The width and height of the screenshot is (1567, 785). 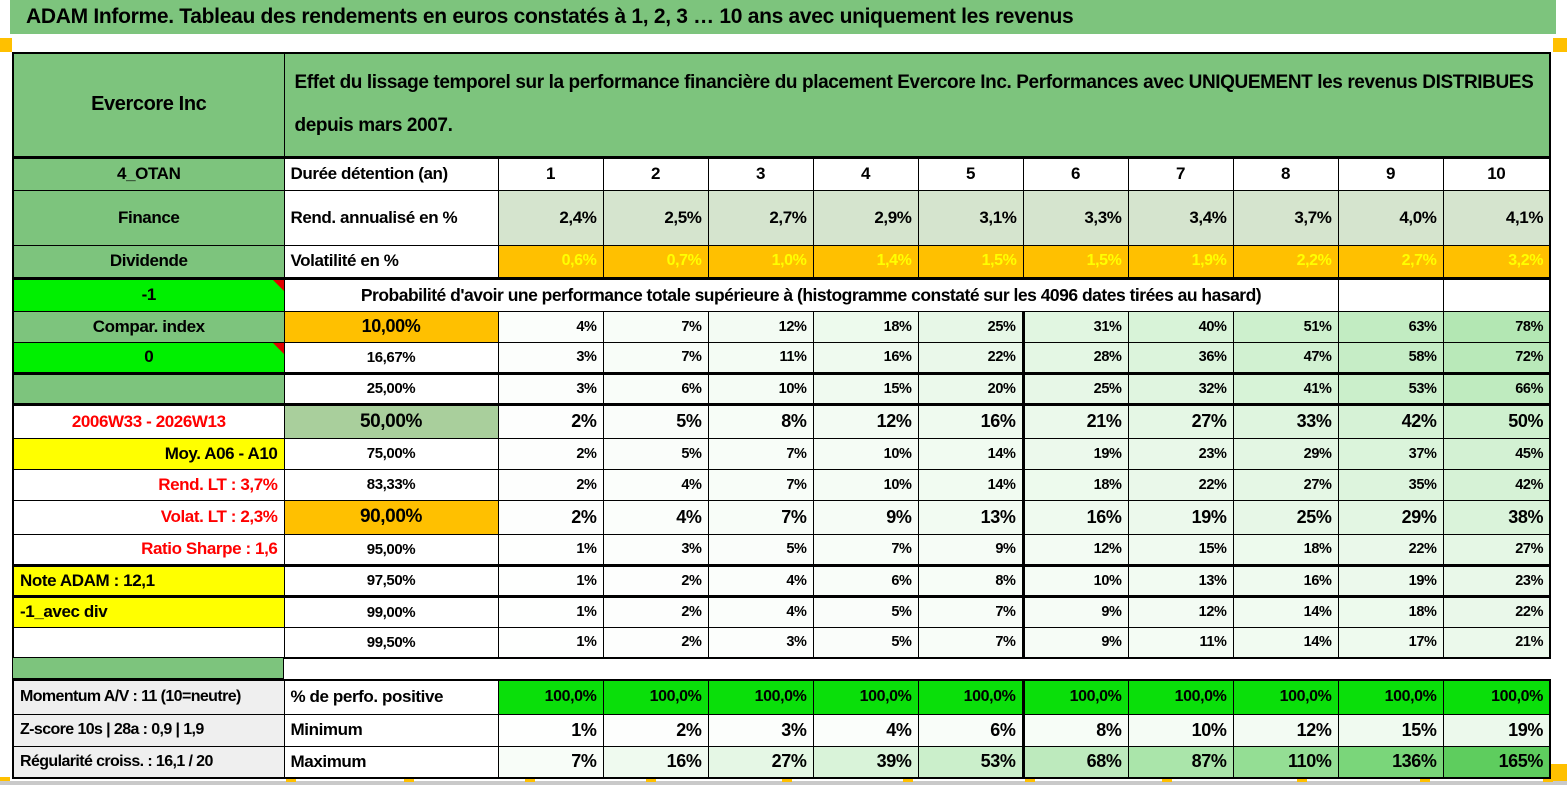 What do you see at coordinates (865, 550) in the screenshot?
I see `cell-p95-c4: 7%` at bounding box center [865, 550].